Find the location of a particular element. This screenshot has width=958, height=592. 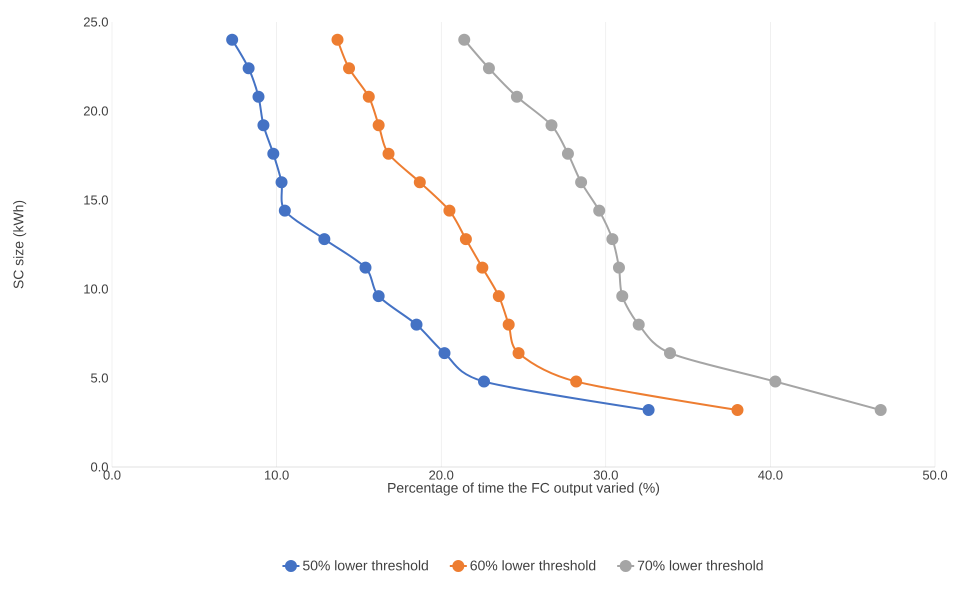

x-axis-title: Percentage of time the FC output varied (%) is located at coordinates (524, 489).